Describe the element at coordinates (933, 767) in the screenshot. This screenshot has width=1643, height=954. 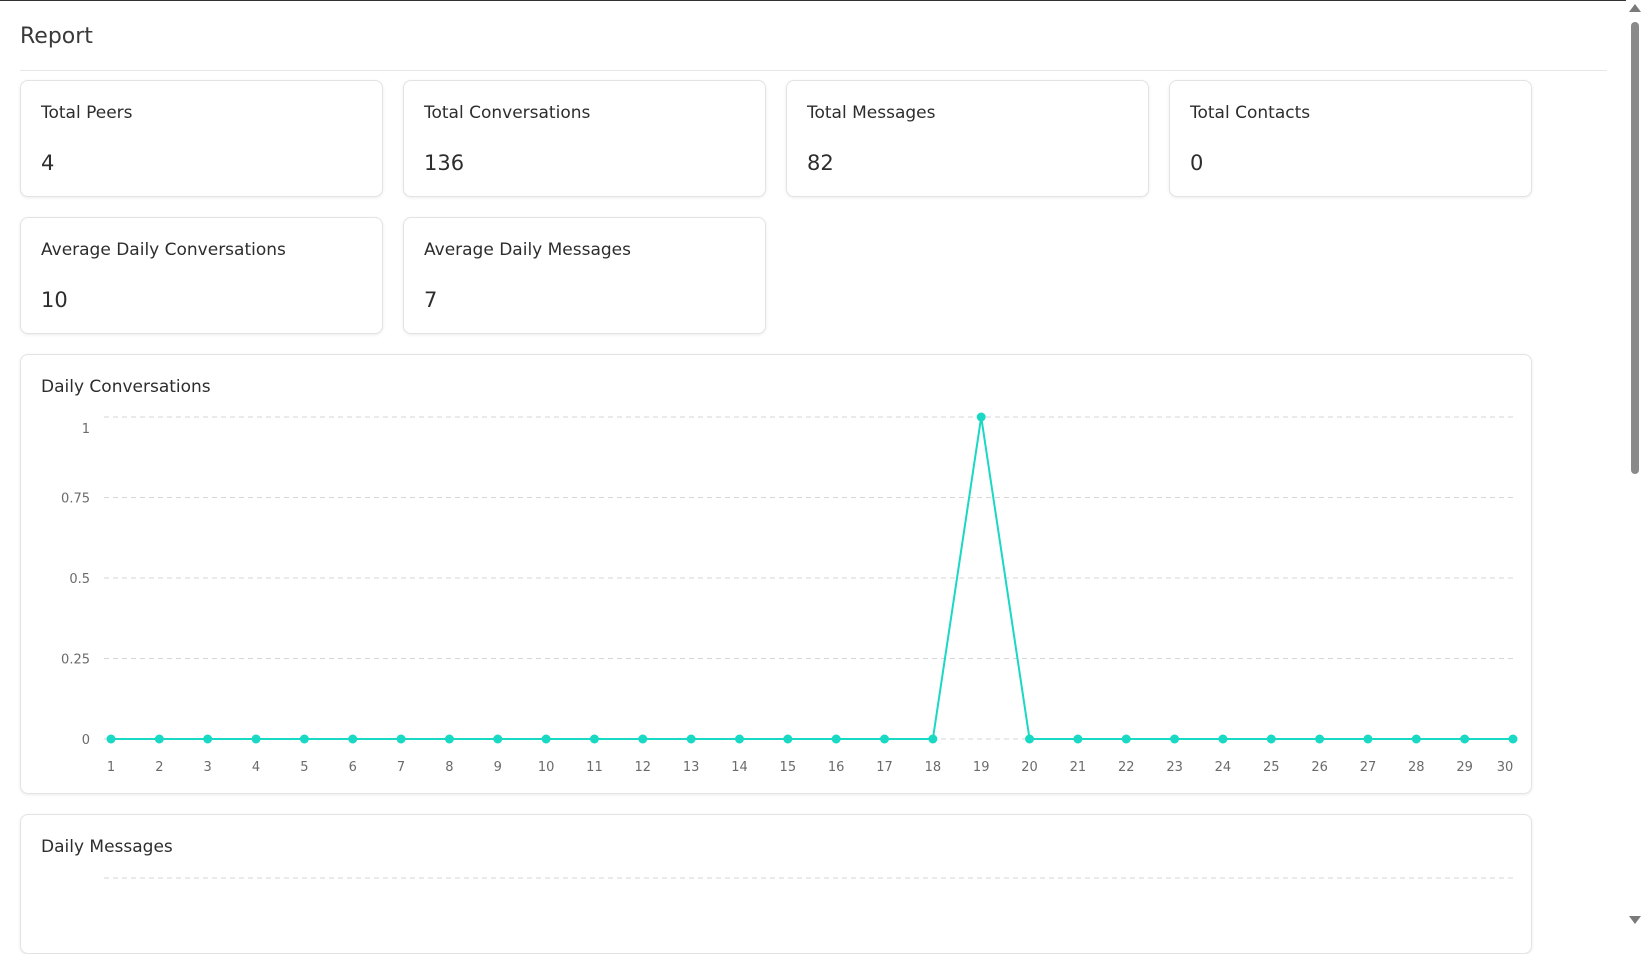
I see `x-tick-label: 18` at that location.